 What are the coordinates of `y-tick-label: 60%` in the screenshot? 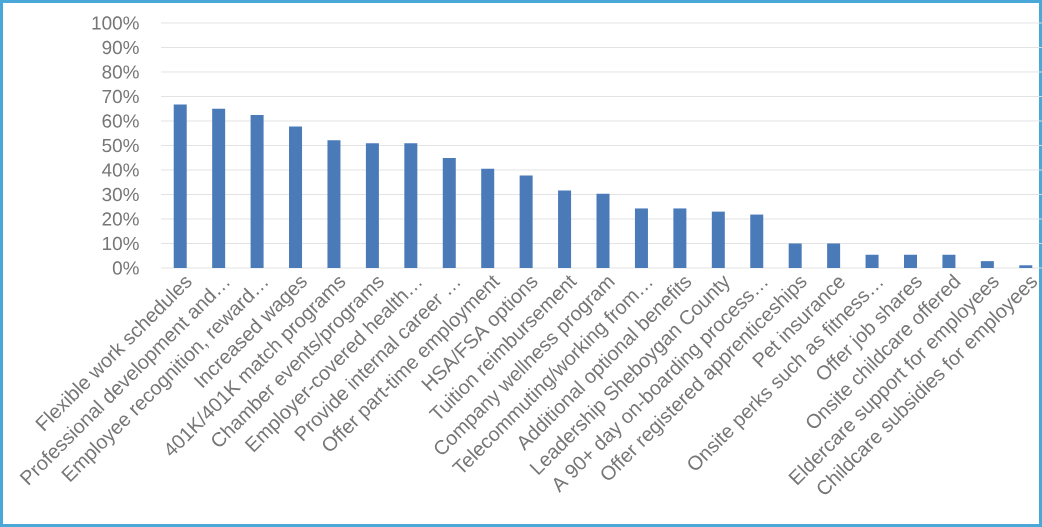 It's located at (120, 121).